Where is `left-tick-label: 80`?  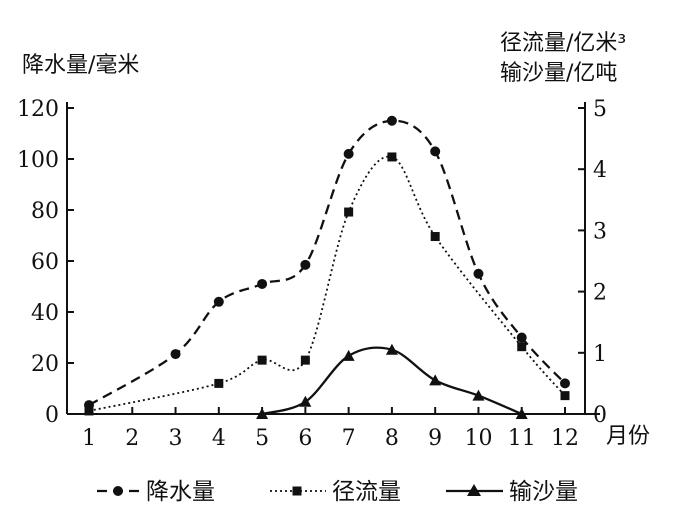
left-tick-label: 80 is located at coordinates (45, 211).